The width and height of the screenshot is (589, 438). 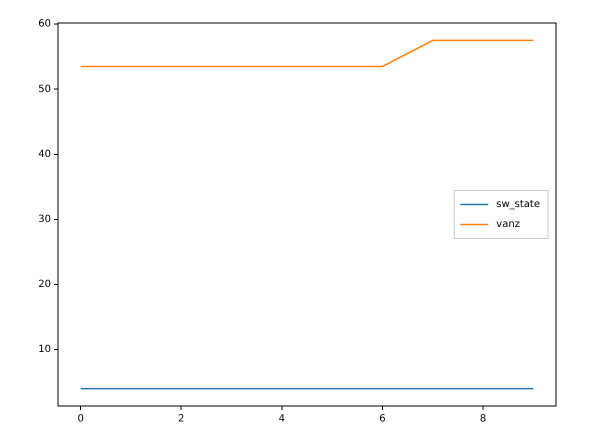 What do you see at coordinates (181, 419) in the screenshot?
I see `x-tick-label: 2` at bounding box center [181, 419].